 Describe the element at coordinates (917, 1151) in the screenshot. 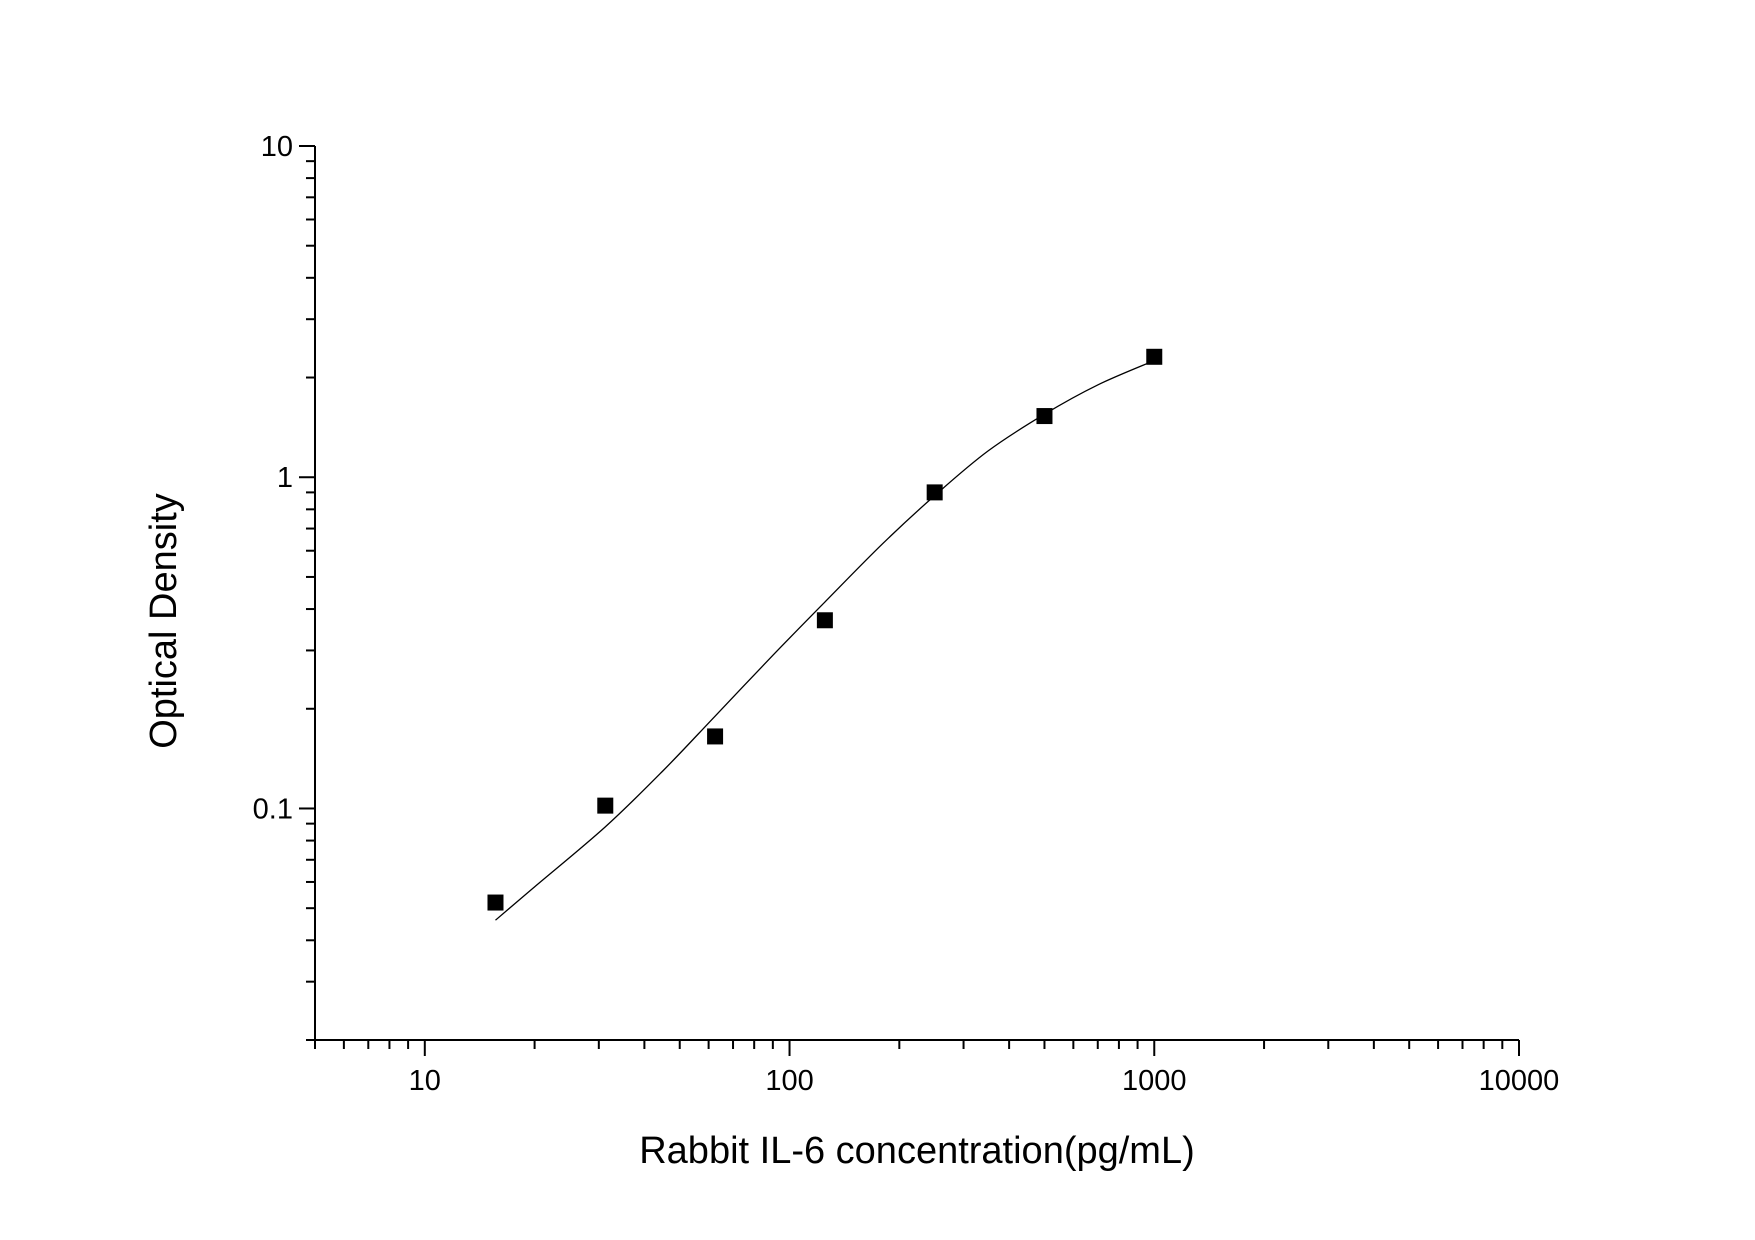

I see `x-axis-title: Rabbit IL-6 concentration(pg/mL)` at that location.